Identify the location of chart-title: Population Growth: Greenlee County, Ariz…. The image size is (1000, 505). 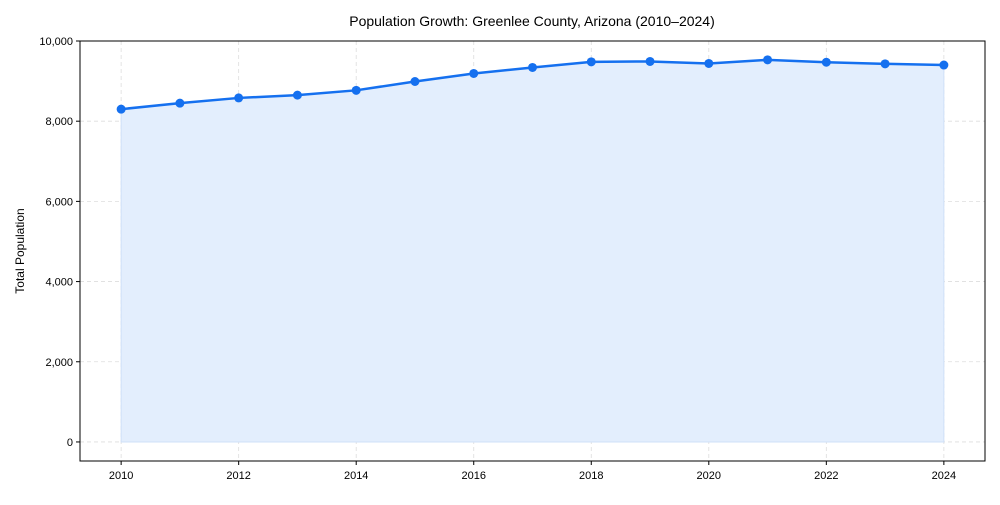
(532, 21).